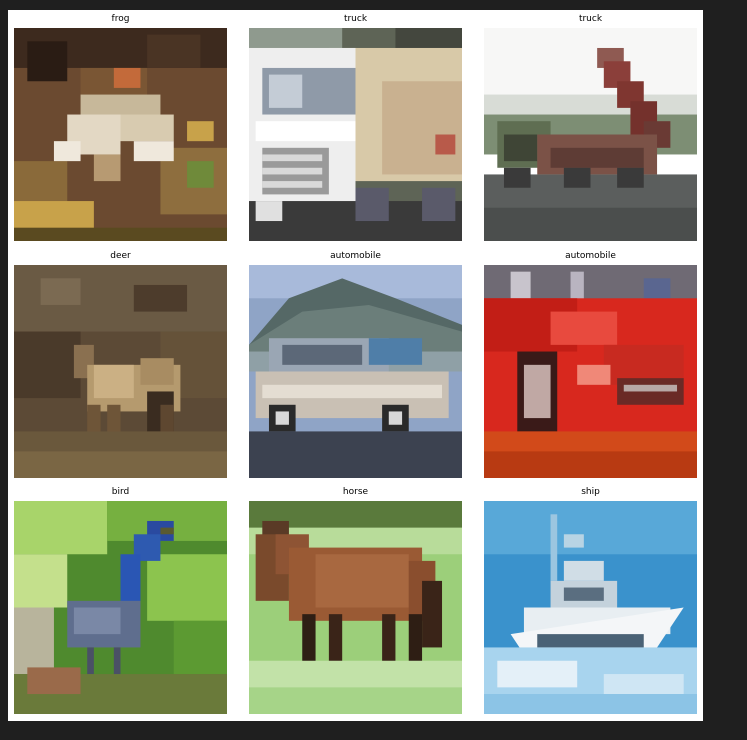 This screenshot has height=740, width=747. What do you see at coordinates (120, 19) in the screenshot?
I see `image-label: frog` at bounding box center [120, 19].